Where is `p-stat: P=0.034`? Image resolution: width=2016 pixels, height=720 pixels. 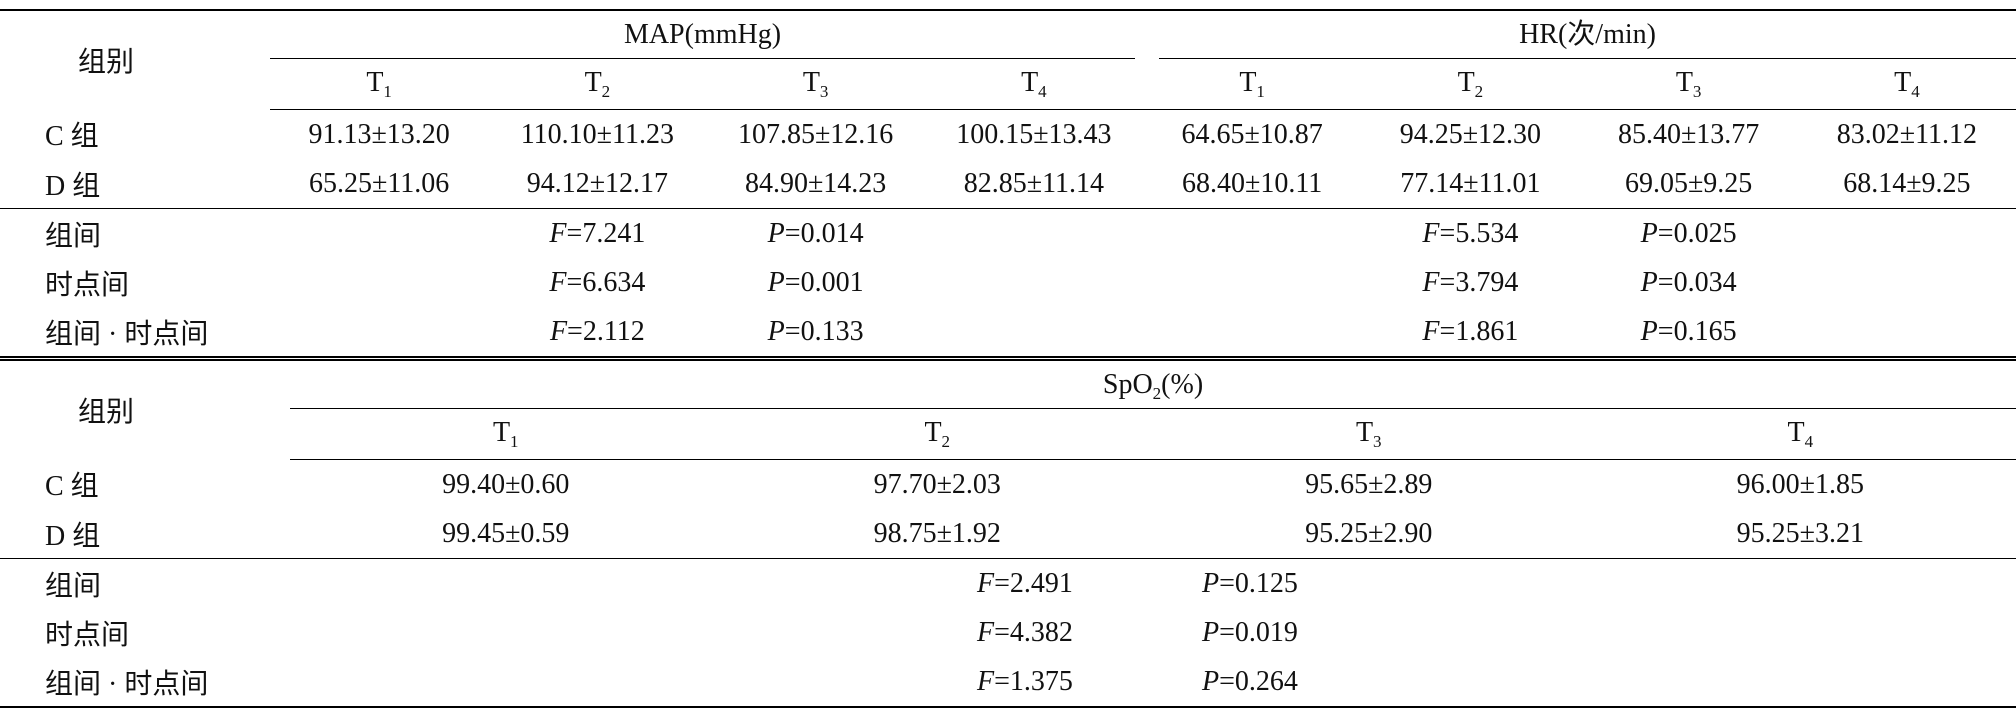
p-stat: P=0.034 is located at coordinates (1688, 282).